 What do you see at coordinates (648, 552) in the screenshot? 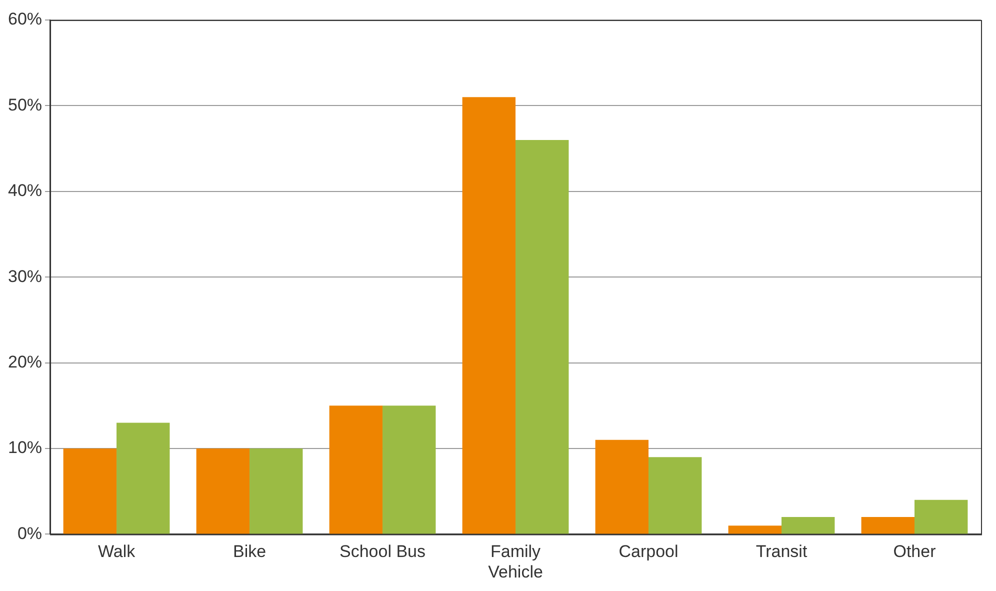
I see `x-tick-label: Carpool` at bounding box center [648, 552].